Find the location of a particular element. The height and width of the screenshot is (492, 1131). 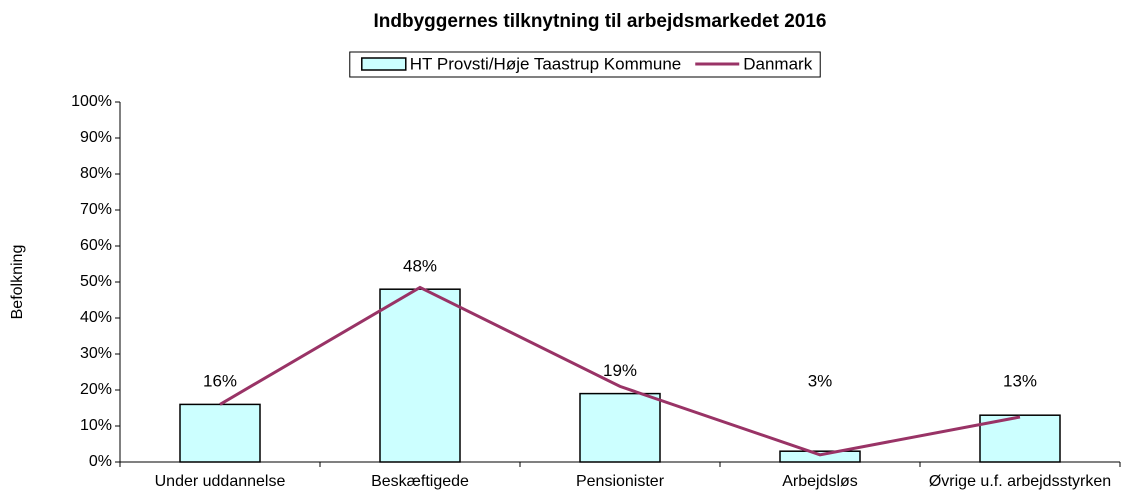

y-tick-label: 40% is located at coordinates (96, 317).